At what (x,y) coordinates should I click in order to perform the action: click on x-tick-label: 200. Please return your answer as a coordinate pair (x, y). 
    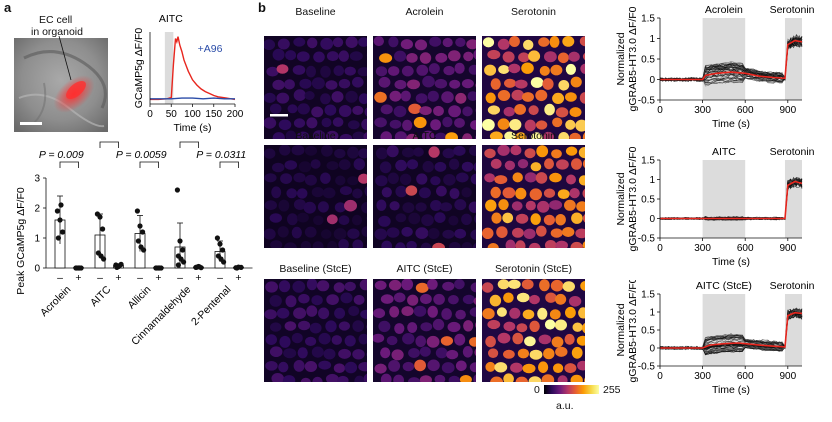
    Looking at the image, I should click on (235, 114).